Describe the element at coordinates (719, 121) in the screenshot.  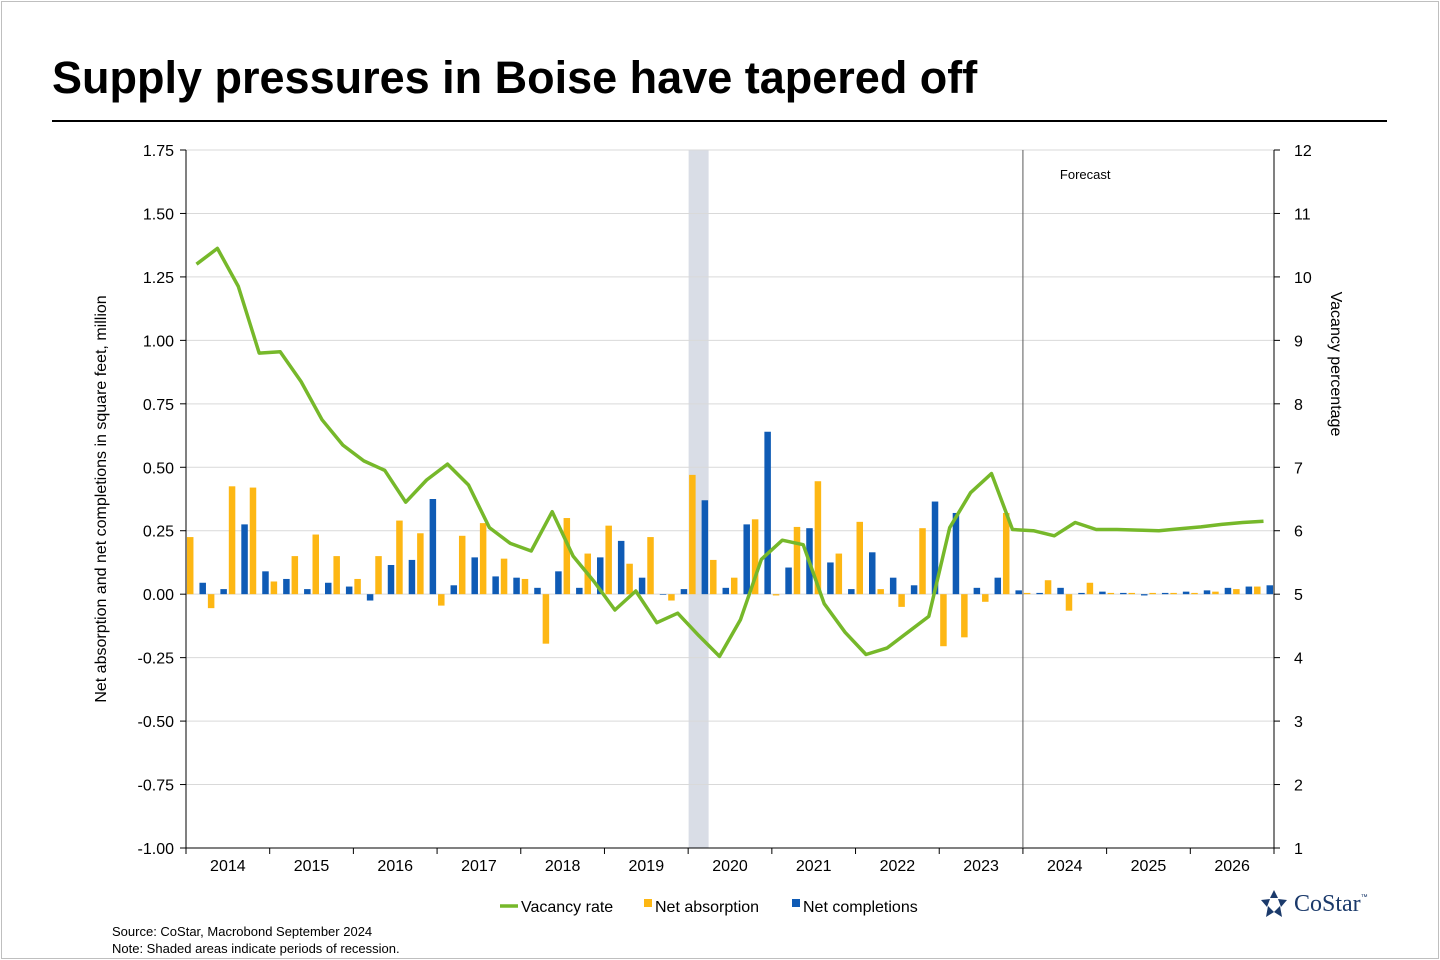
I see `title-rule` at that location.